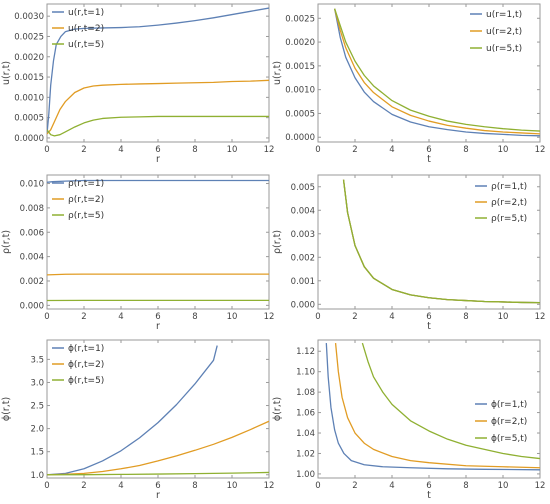  I want to click on legend-label: ρ(r=2,t), so click(509, 203).